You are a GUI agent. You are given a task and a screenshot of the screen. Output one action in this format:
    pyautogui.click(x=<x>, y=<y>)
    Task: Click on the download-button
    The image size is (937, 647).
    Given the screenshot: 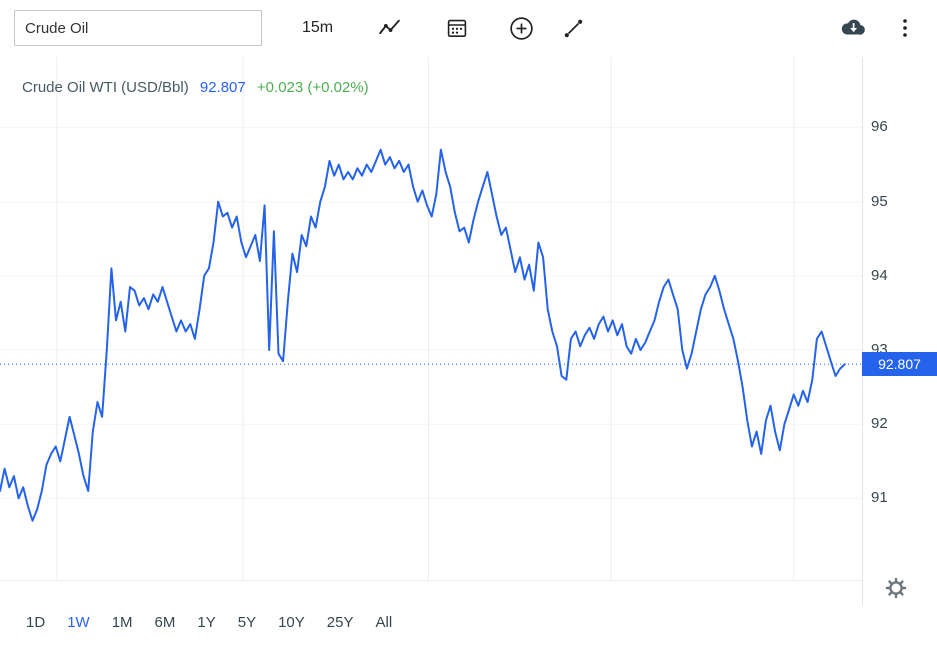 What is the action you would take?
    pyautogui.click(x=853, y=28)
    